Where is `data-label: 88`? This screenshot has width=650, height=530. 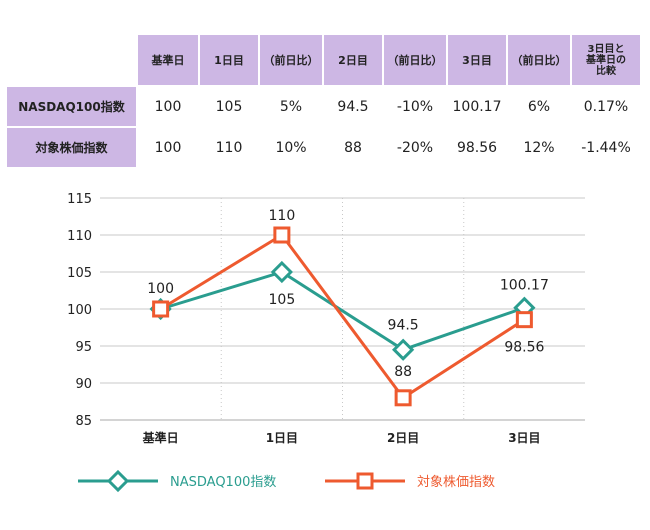 data-label: 88 is located at coordinates (403, 372).